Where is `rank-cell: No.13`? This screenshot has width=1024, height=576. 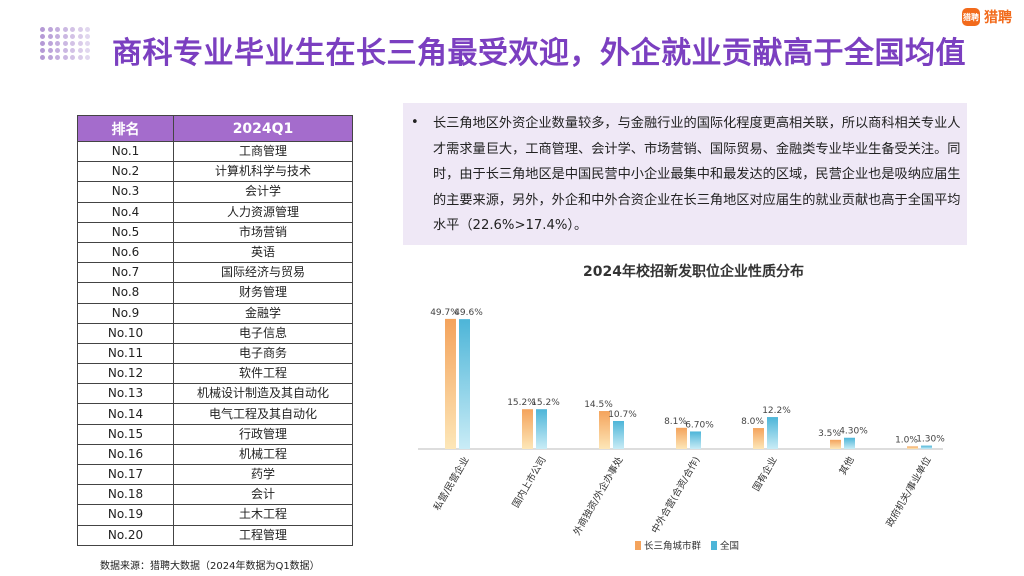 rank-cell: No.13 is located at coordinates (125, 394).